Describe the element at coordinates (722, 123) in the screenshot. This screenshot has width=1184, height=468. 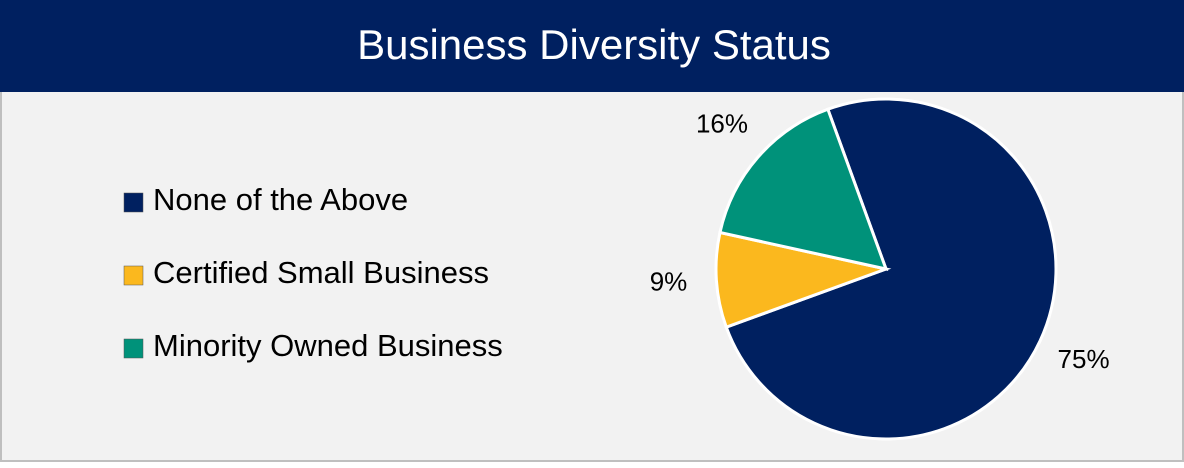
I see `data-label: 16%` at that location.